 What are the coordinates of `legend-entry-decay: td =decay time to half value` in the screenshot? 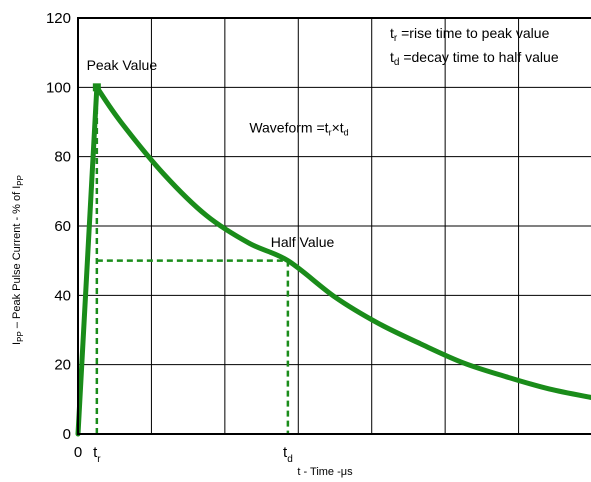 It's located at (474, 58).